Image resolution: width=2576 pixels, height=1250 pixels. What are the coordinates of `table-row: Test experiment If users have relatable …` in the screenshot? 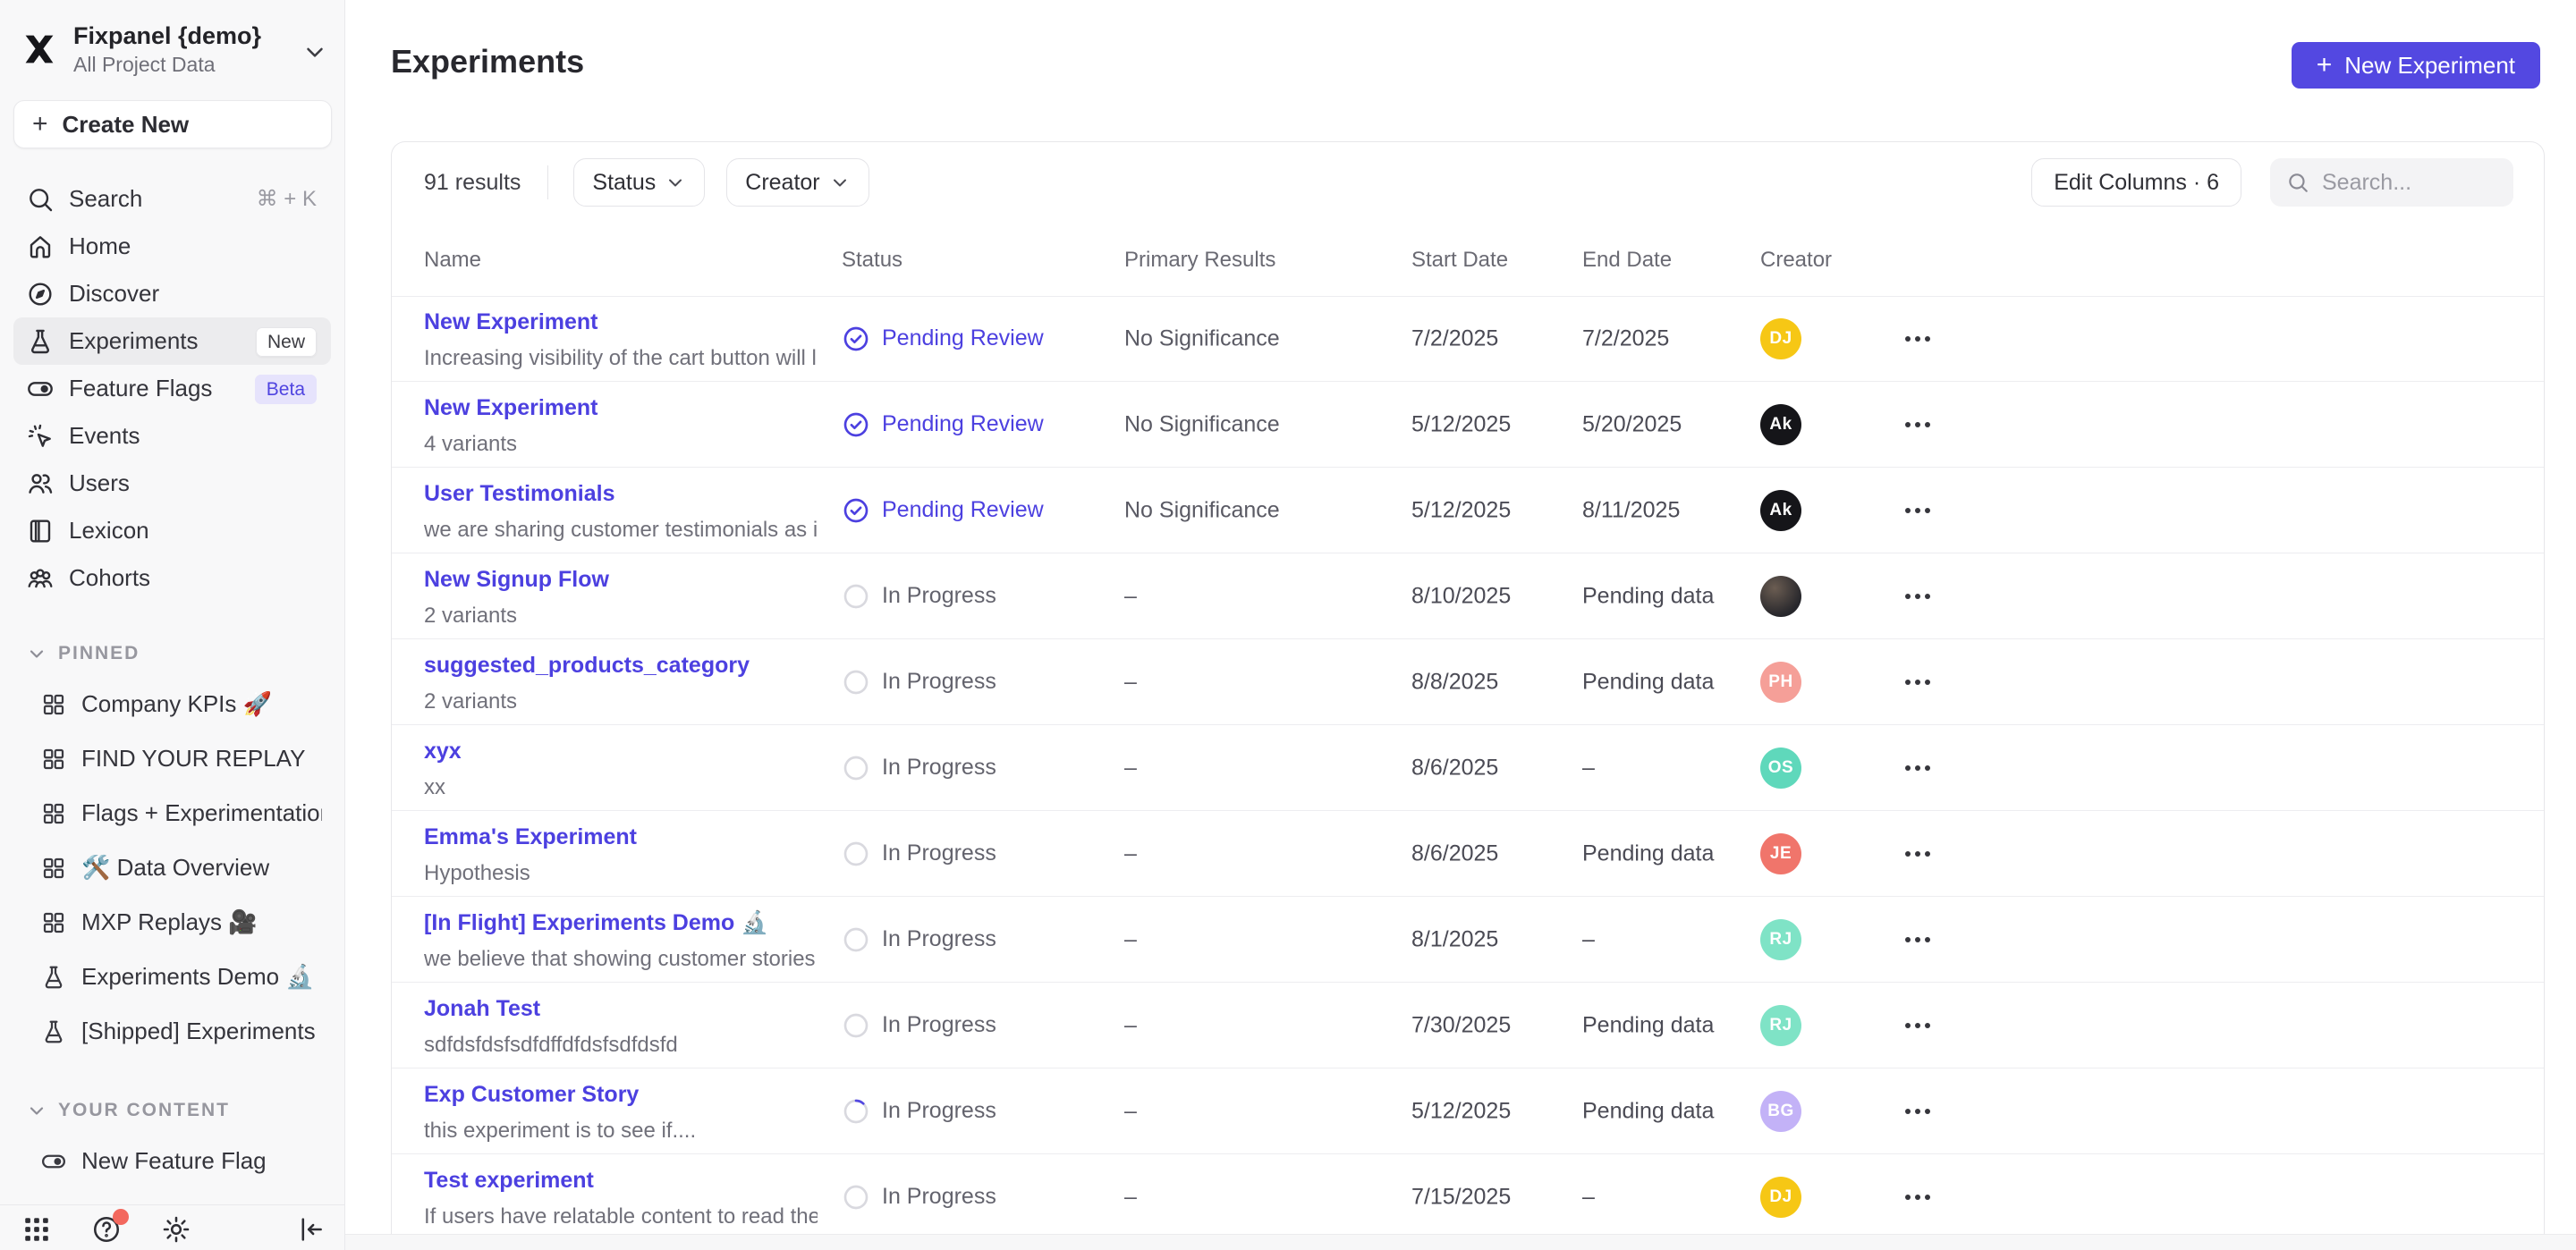 It's located at (1468, 1197).